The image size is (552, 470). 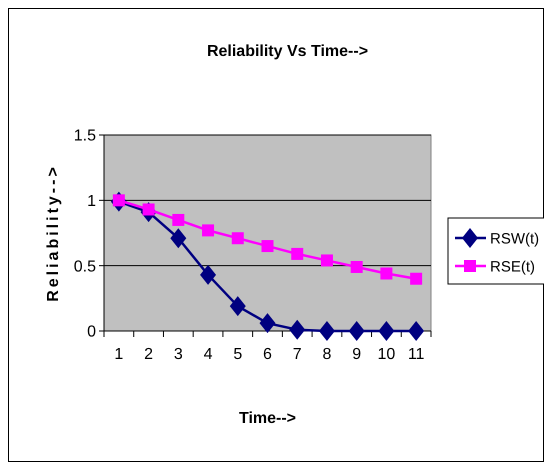 I want to click on x-tick-label: 5, so click(x=237, y=354).